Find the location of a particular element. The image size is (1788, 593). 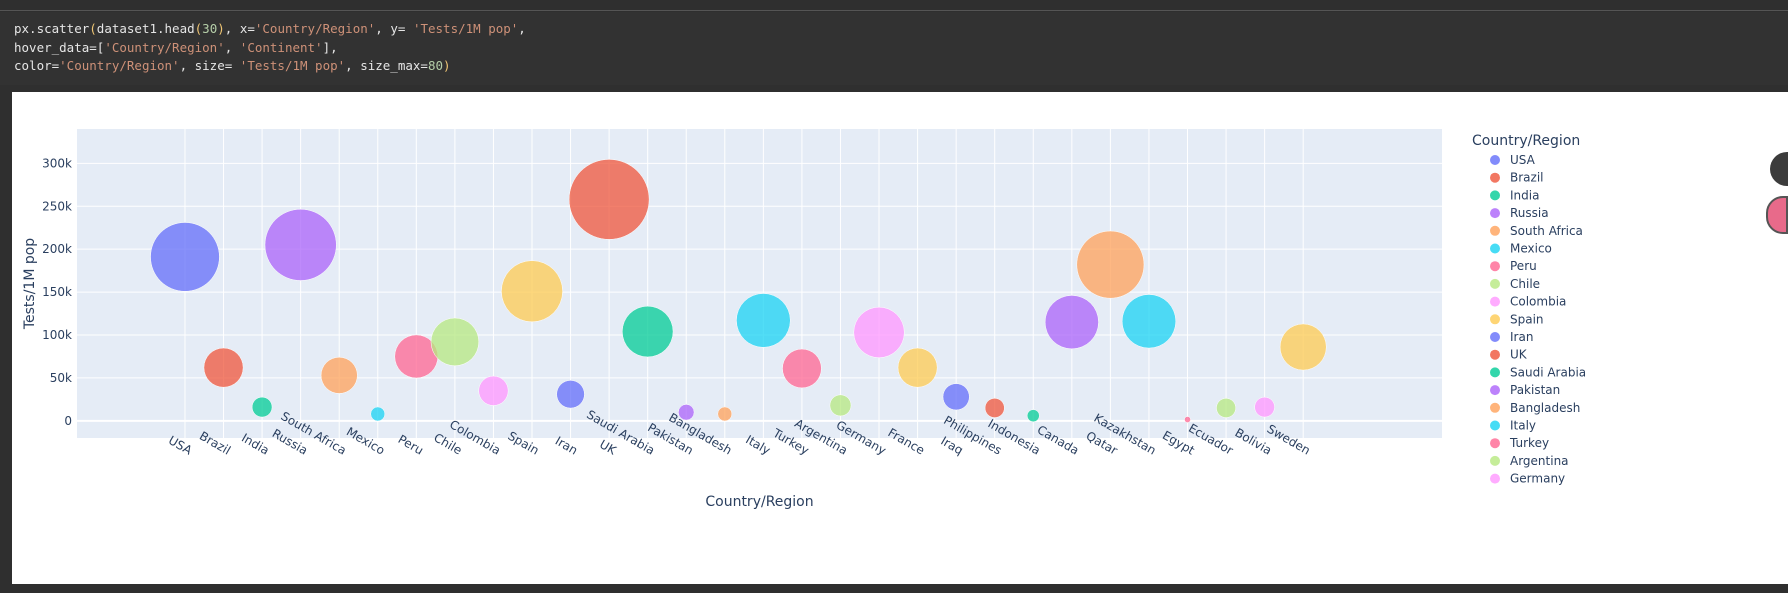

legend-label: Italy is located at coordinates (1523, 426).